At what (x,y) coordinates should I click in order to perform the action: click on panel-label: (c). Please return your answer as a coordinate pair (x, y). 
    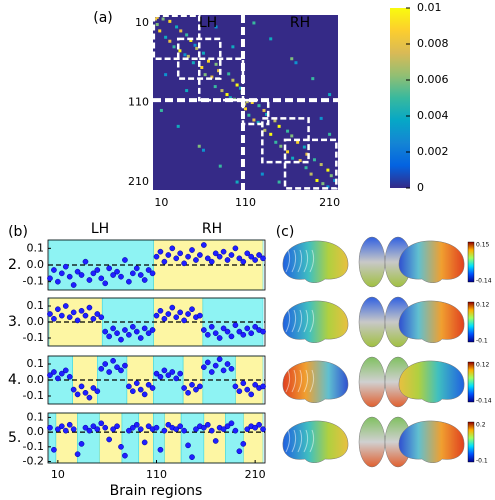
    Looking at the image, I should click on (285, 232).